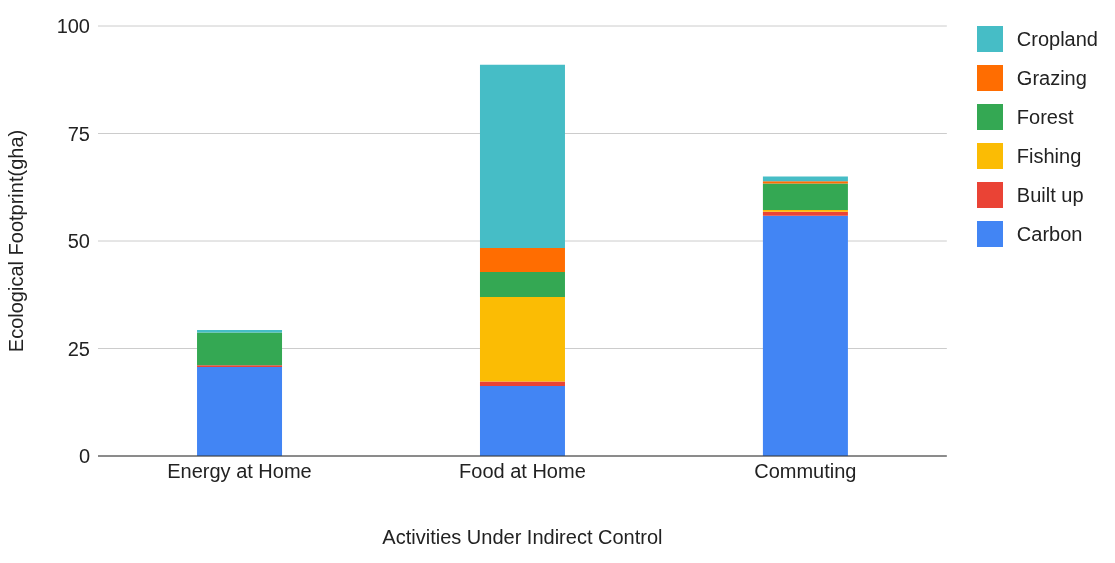 Image resolution: width=1115 pixels, height=563 pixels. Describe the element at coordinates (522, 537) in the screenshot. I see `x-axis-title: Activities Under Indirect Control` at that location.